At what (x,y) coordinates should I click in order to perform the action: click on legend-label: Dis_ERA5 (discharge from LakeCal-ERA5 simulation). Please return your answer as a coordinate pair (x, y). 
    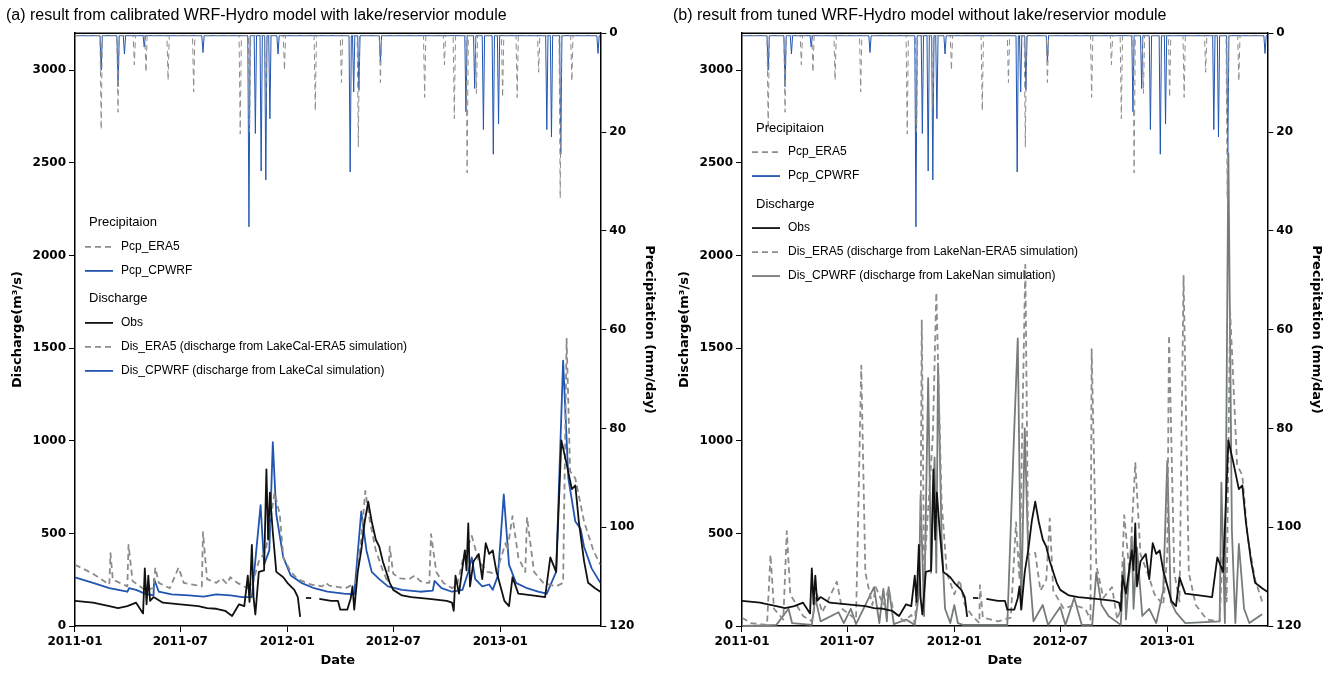
    Looking at the image, I should click on (264, 346).